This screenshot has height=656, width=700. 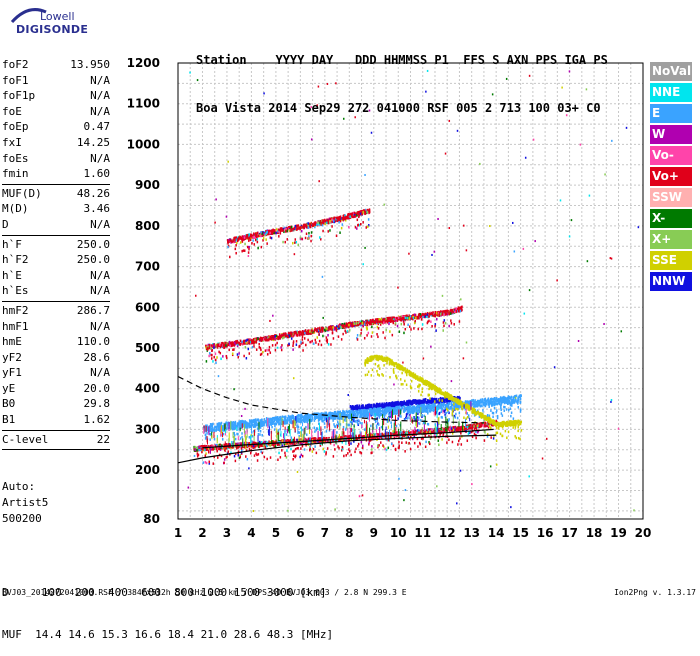 I want to click on x-tick-label: 17, so click(x=569, y=533).